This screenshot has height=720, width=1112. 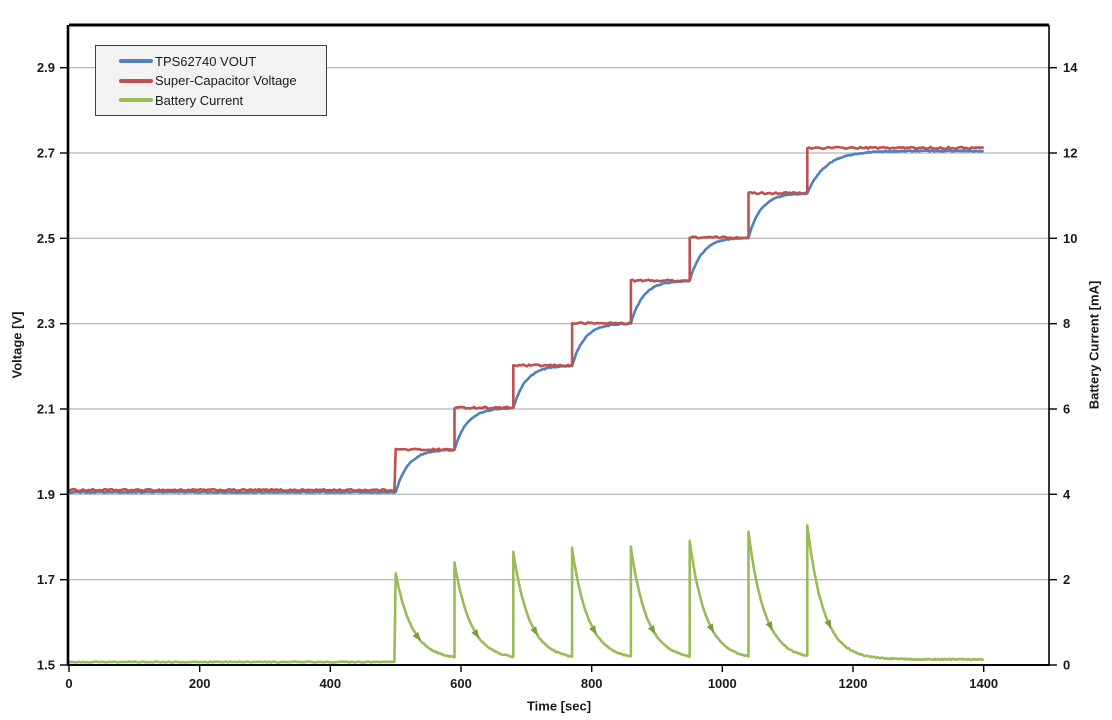 I want to click on y-left-tick-label: 1.5, so click(x=46, y=665).